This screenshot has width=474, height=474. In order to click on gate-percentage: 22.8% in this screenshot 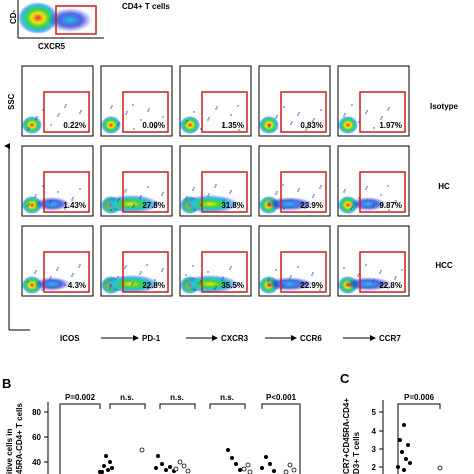, I will do `click(390, 285)`.